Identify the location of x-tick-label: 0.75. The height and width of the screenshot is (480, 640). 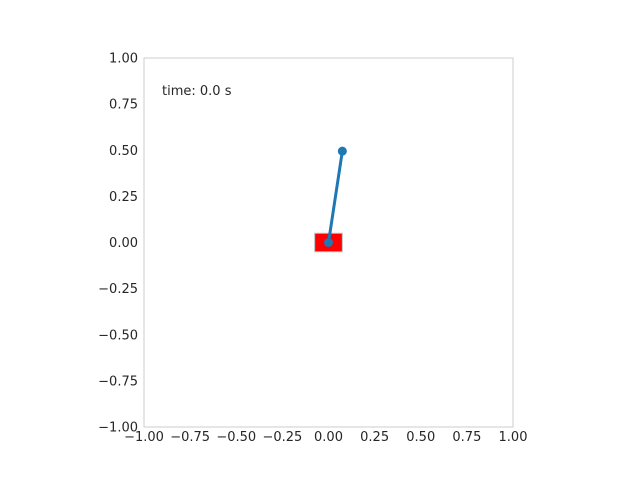
(466, 437).